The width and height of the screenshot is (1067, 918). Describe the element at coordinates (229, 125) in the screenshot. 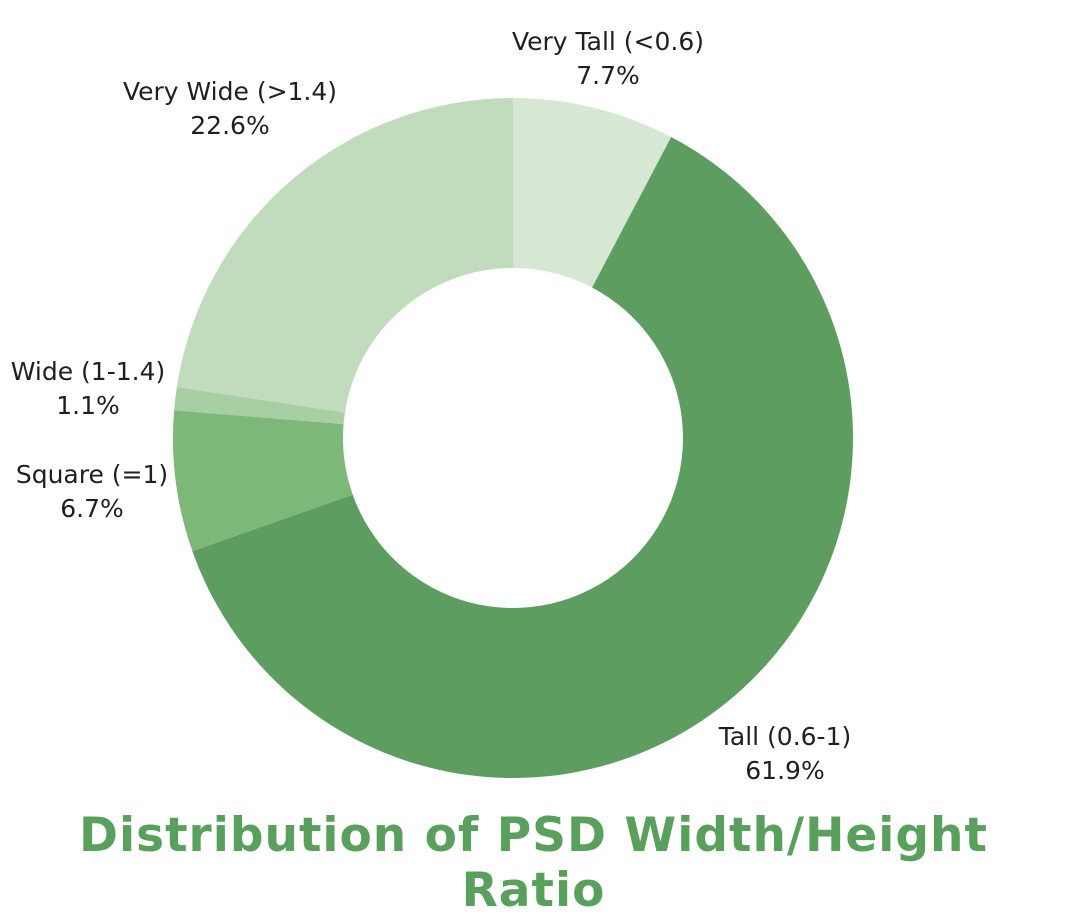

I see `slice-value-label: 22.6%` at that location.